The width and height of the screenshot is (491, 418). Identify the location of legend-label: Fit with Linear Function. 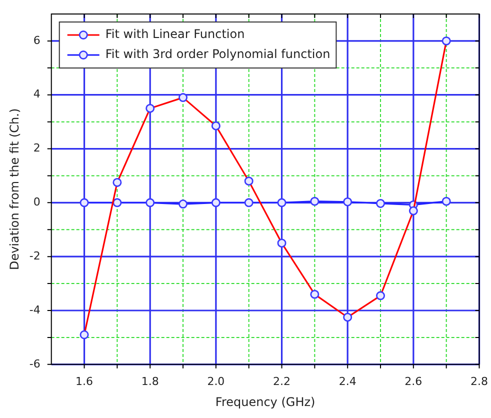
(175, 34).